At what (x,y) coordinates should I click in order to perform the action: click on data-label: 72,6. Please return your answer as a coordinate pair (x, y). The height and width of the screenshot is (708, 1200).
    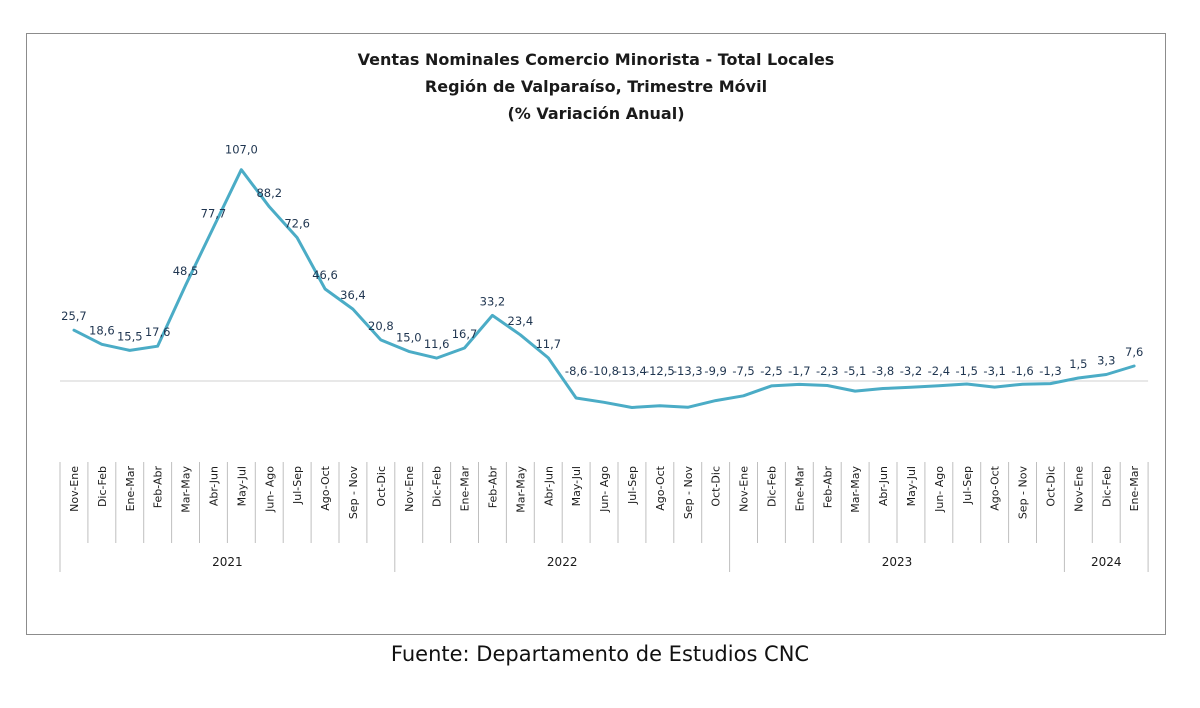
    Looking at the image, I should click on (297, 224).